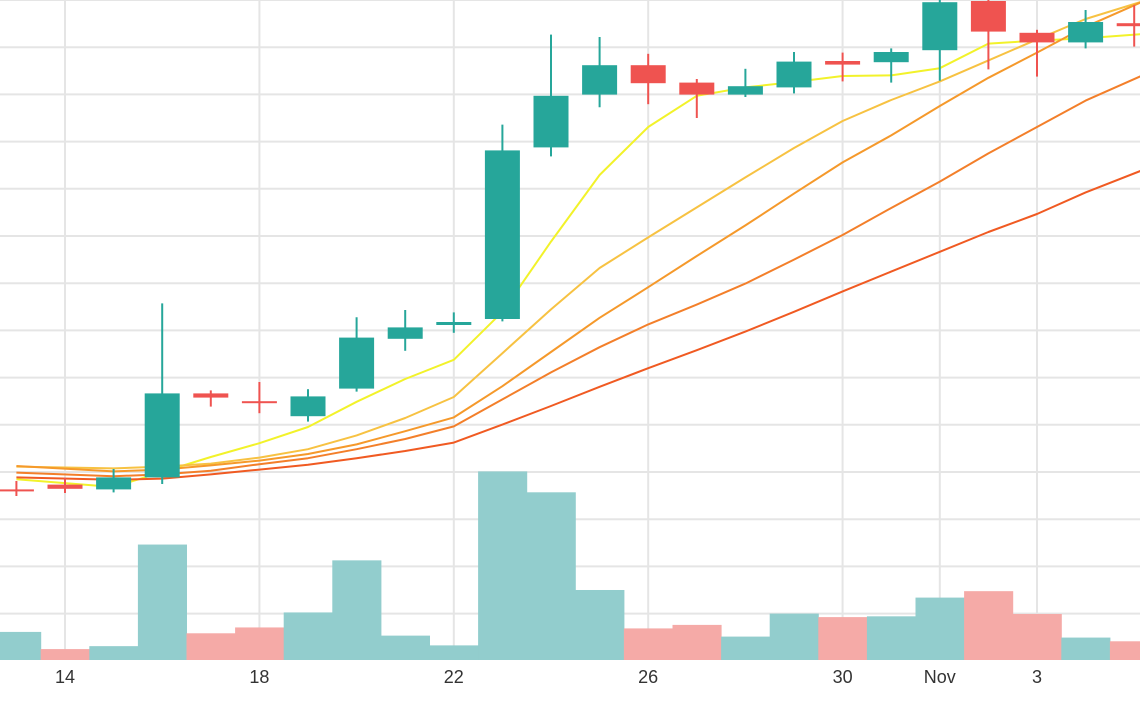  What do you see at coordinates (454, 677) in the screenshot?
I see `x-tick-label: 22` at bounding box center [454, 677].